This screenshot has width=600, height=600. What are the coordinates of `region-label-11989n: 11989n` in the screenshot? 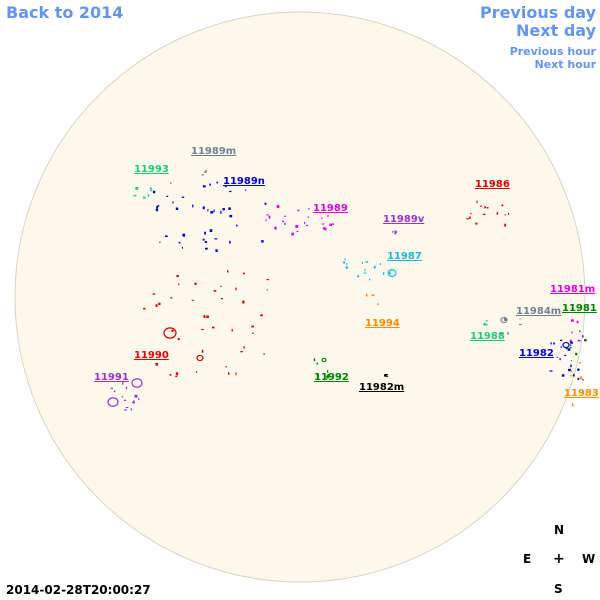 It's located at (244, 181).